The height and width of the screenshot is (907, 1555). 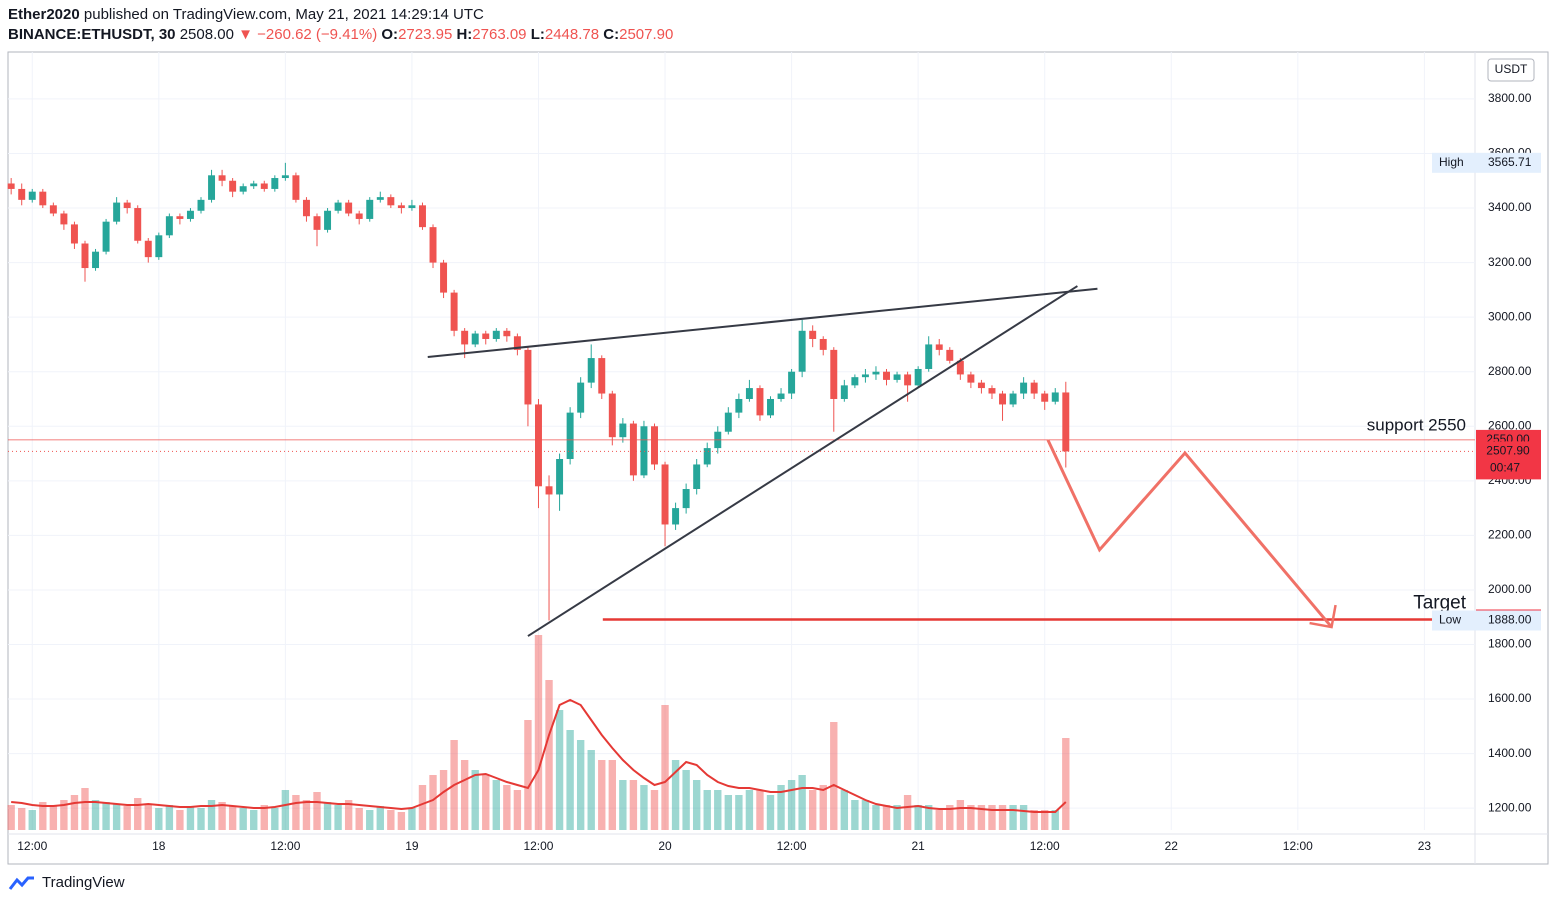 I want to click on ohlc-value: 2763.09, so click(x=499, y=34).